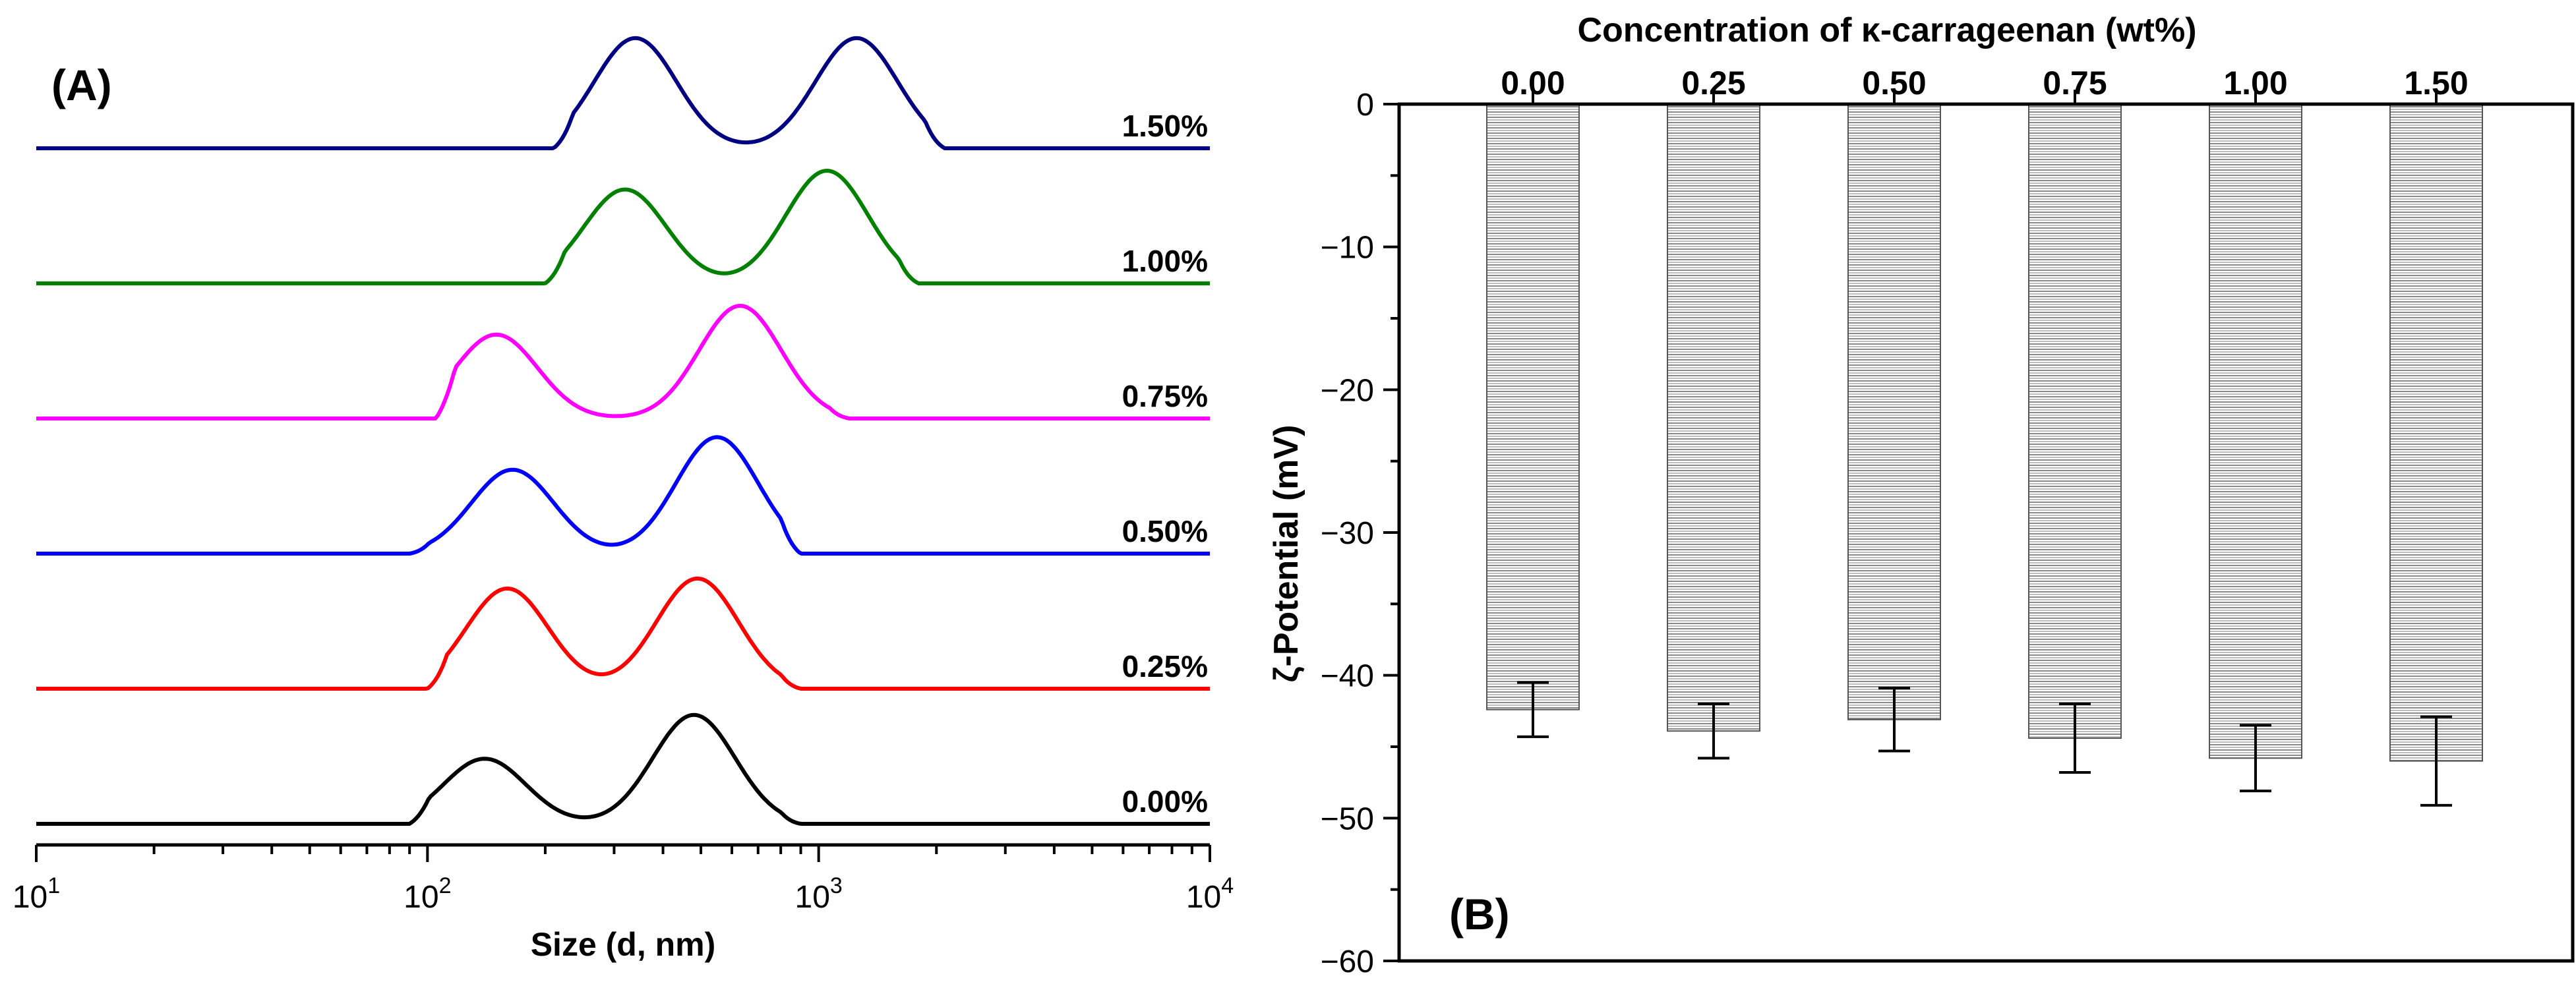 The width and height of the screenshot is (2576, 982). I want to click on bar-0.75, so click(2075, 421).